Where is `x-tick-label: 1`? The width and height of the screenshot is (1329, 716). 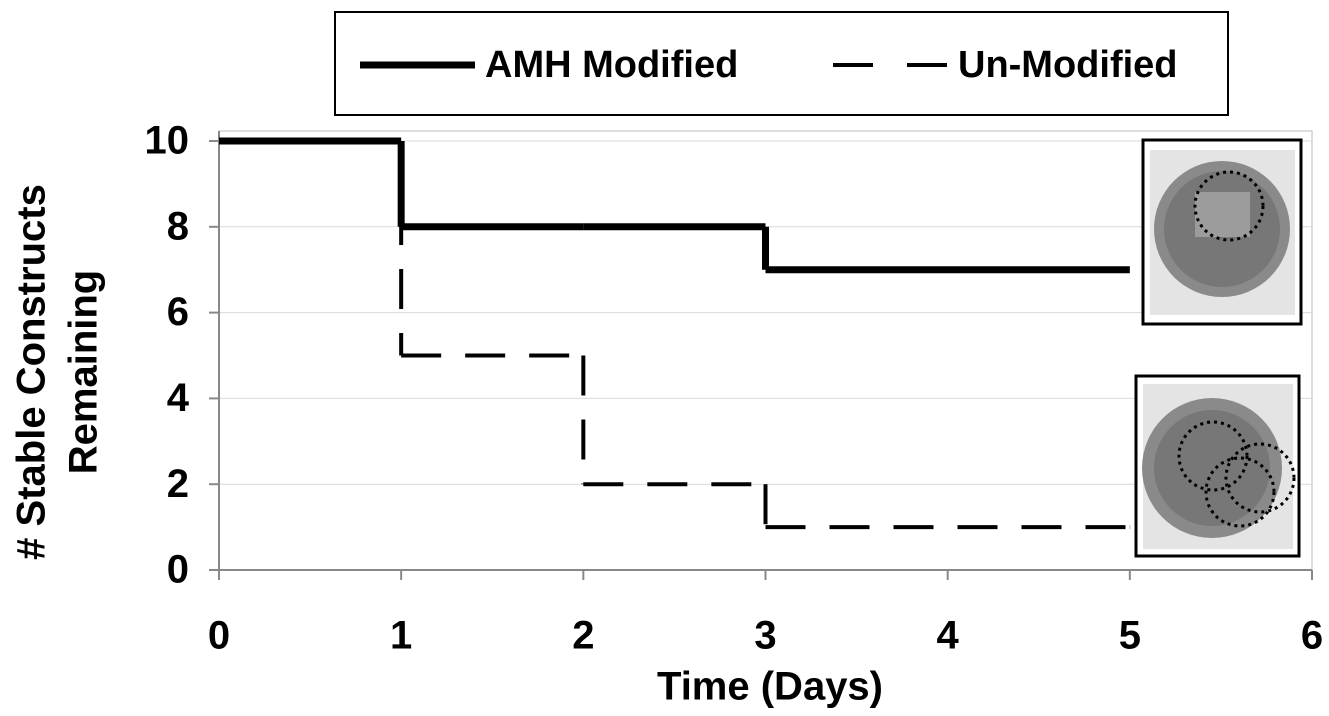
x-tick-label: 1 is located at coordinates (401, 636).